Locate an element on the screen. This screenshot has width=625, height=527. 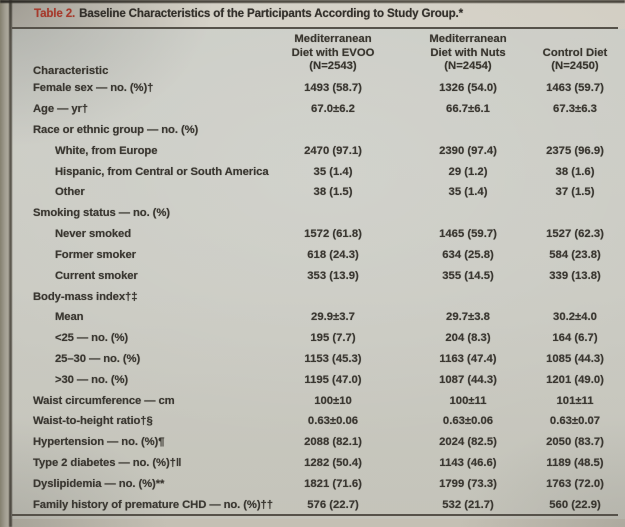
row-label: Race or ethnic group — no. (%) is located at coordinates (116, 130).